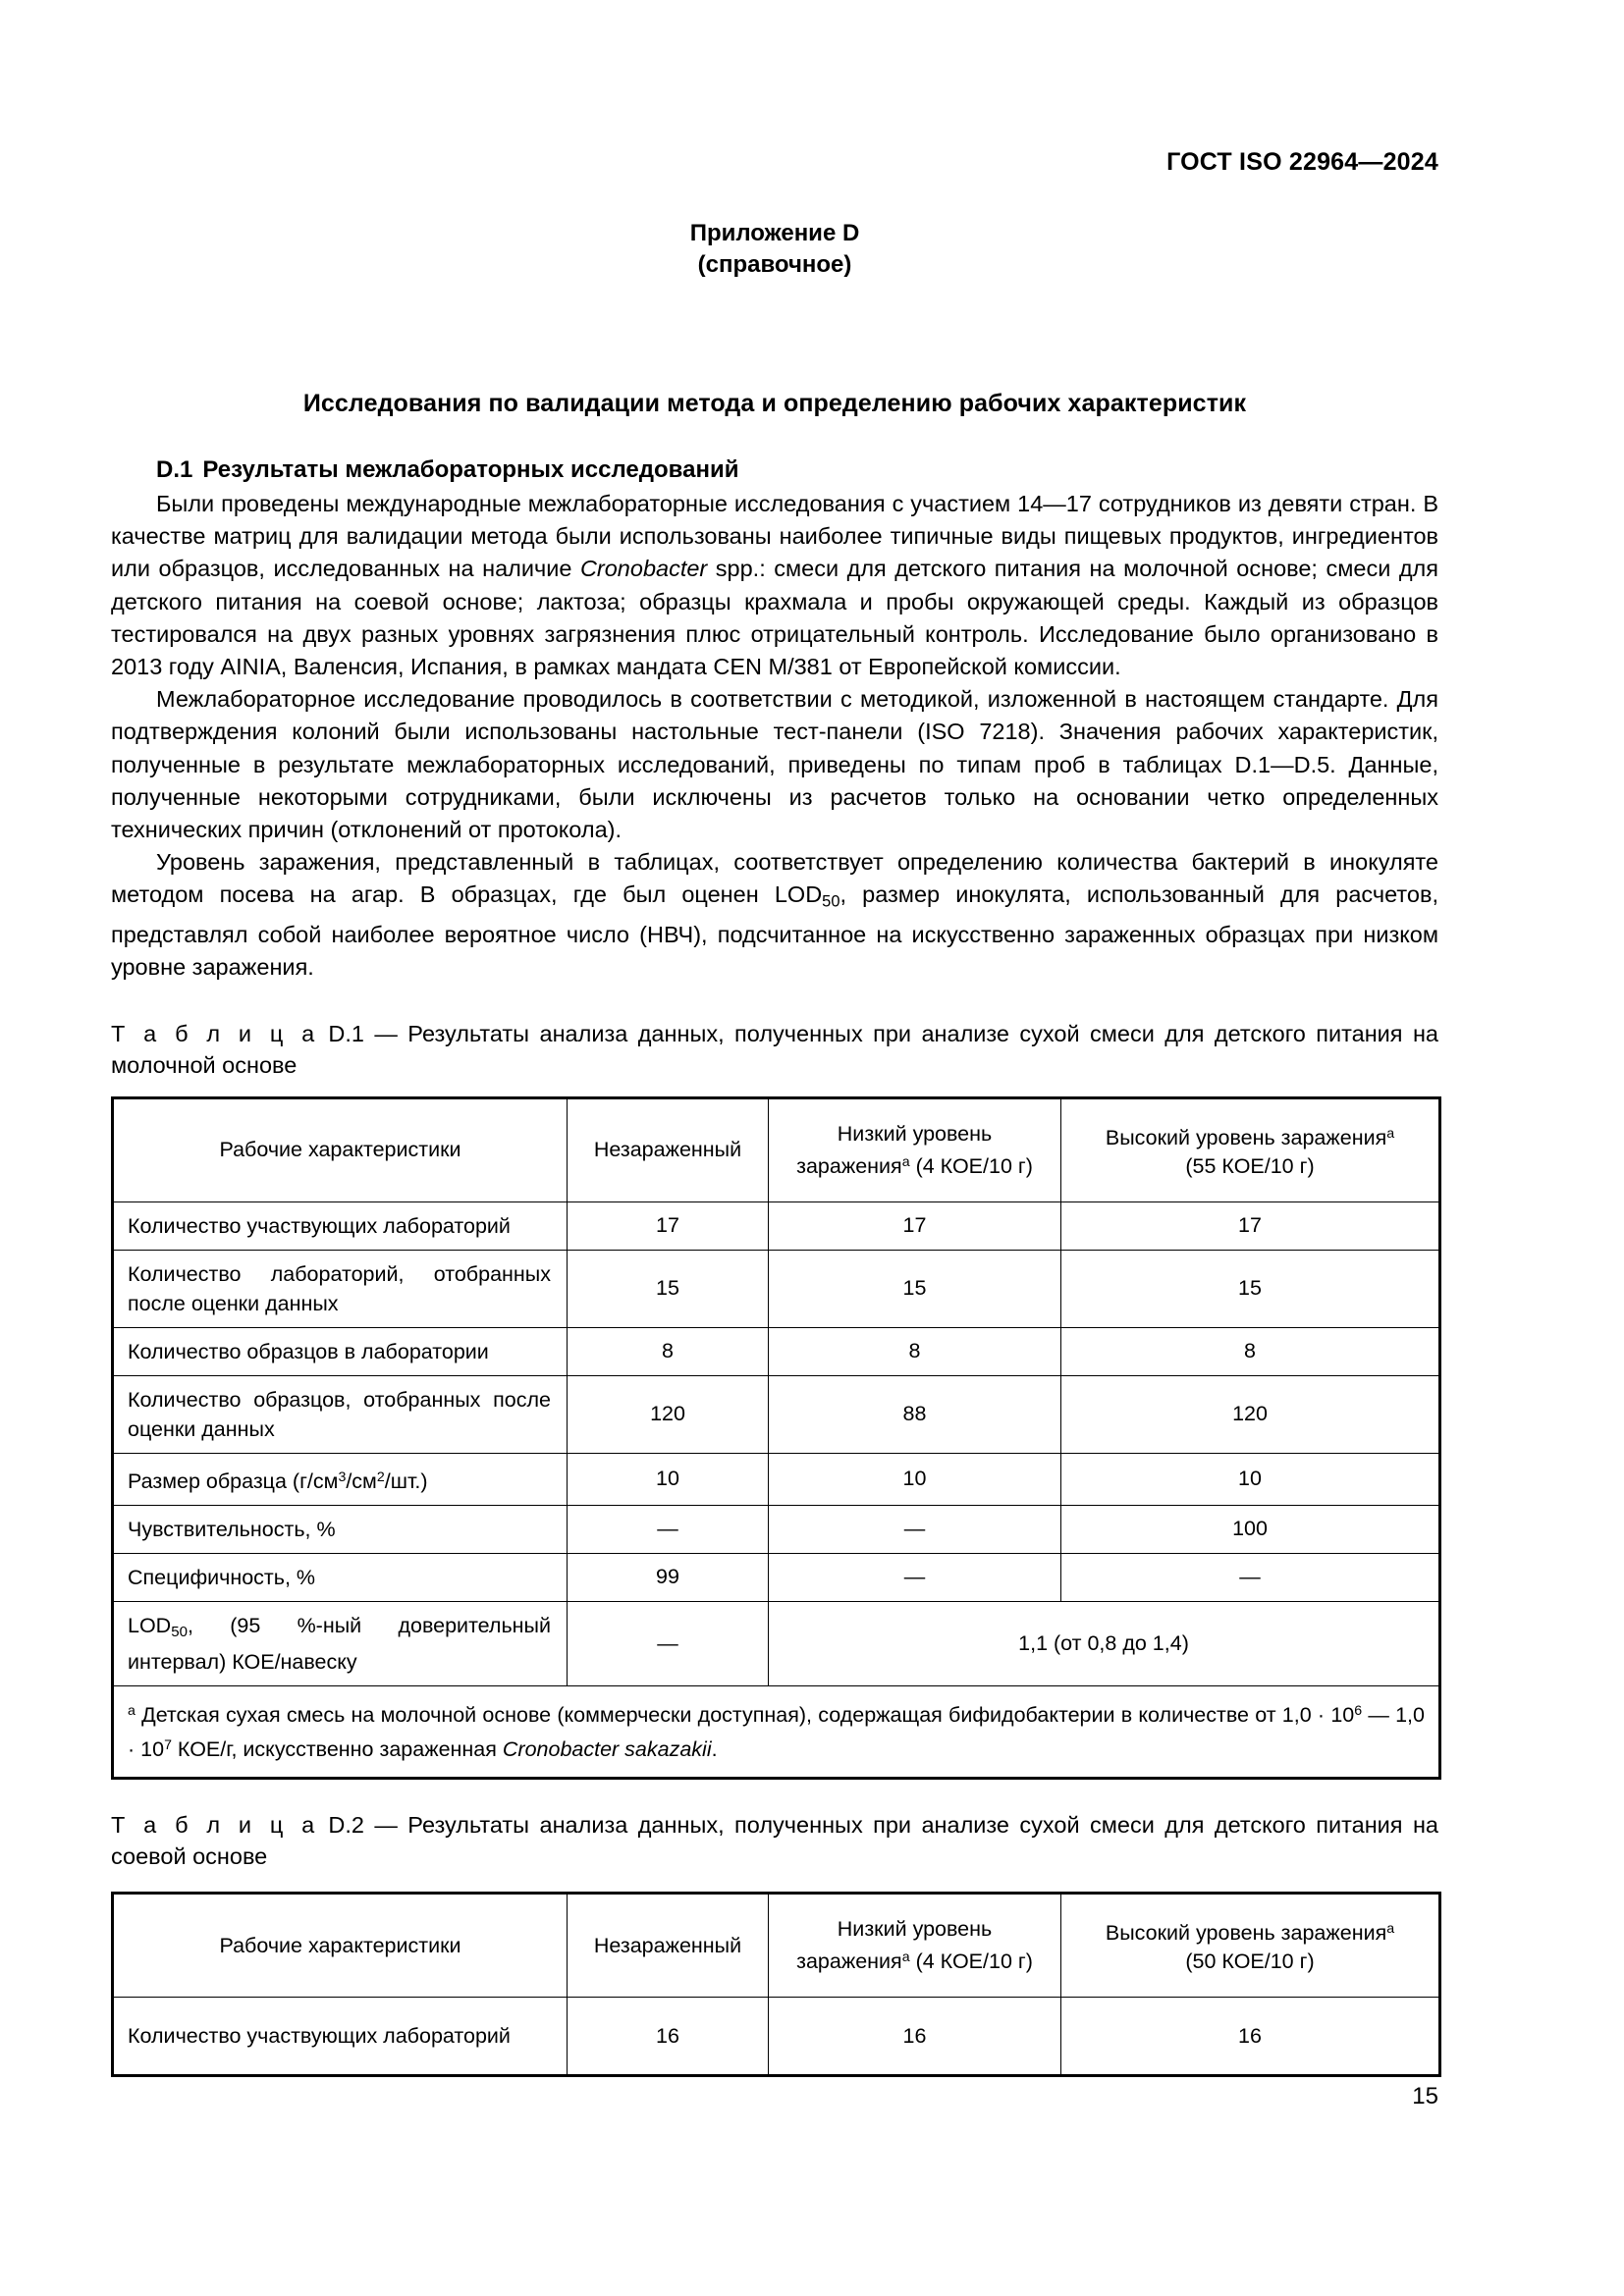  I want to click on cell-uncontaminated: 17, so click(668, 1226).